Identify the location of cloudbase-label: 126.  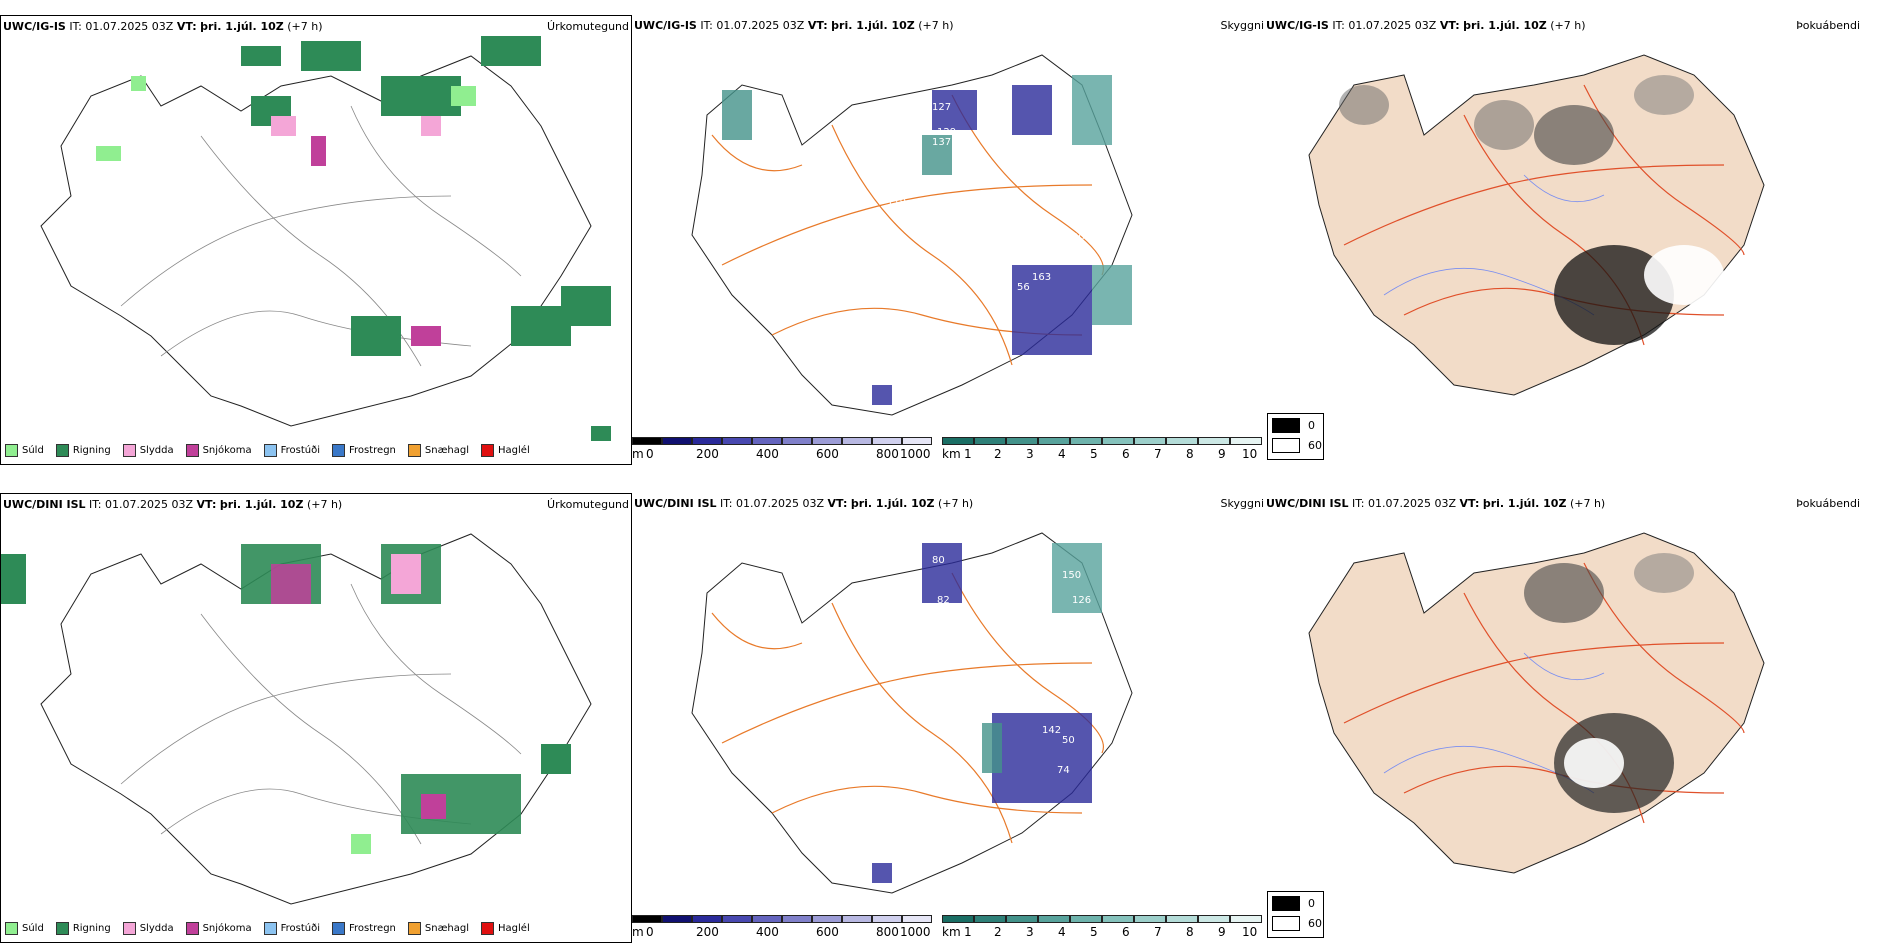
(1081, 600).